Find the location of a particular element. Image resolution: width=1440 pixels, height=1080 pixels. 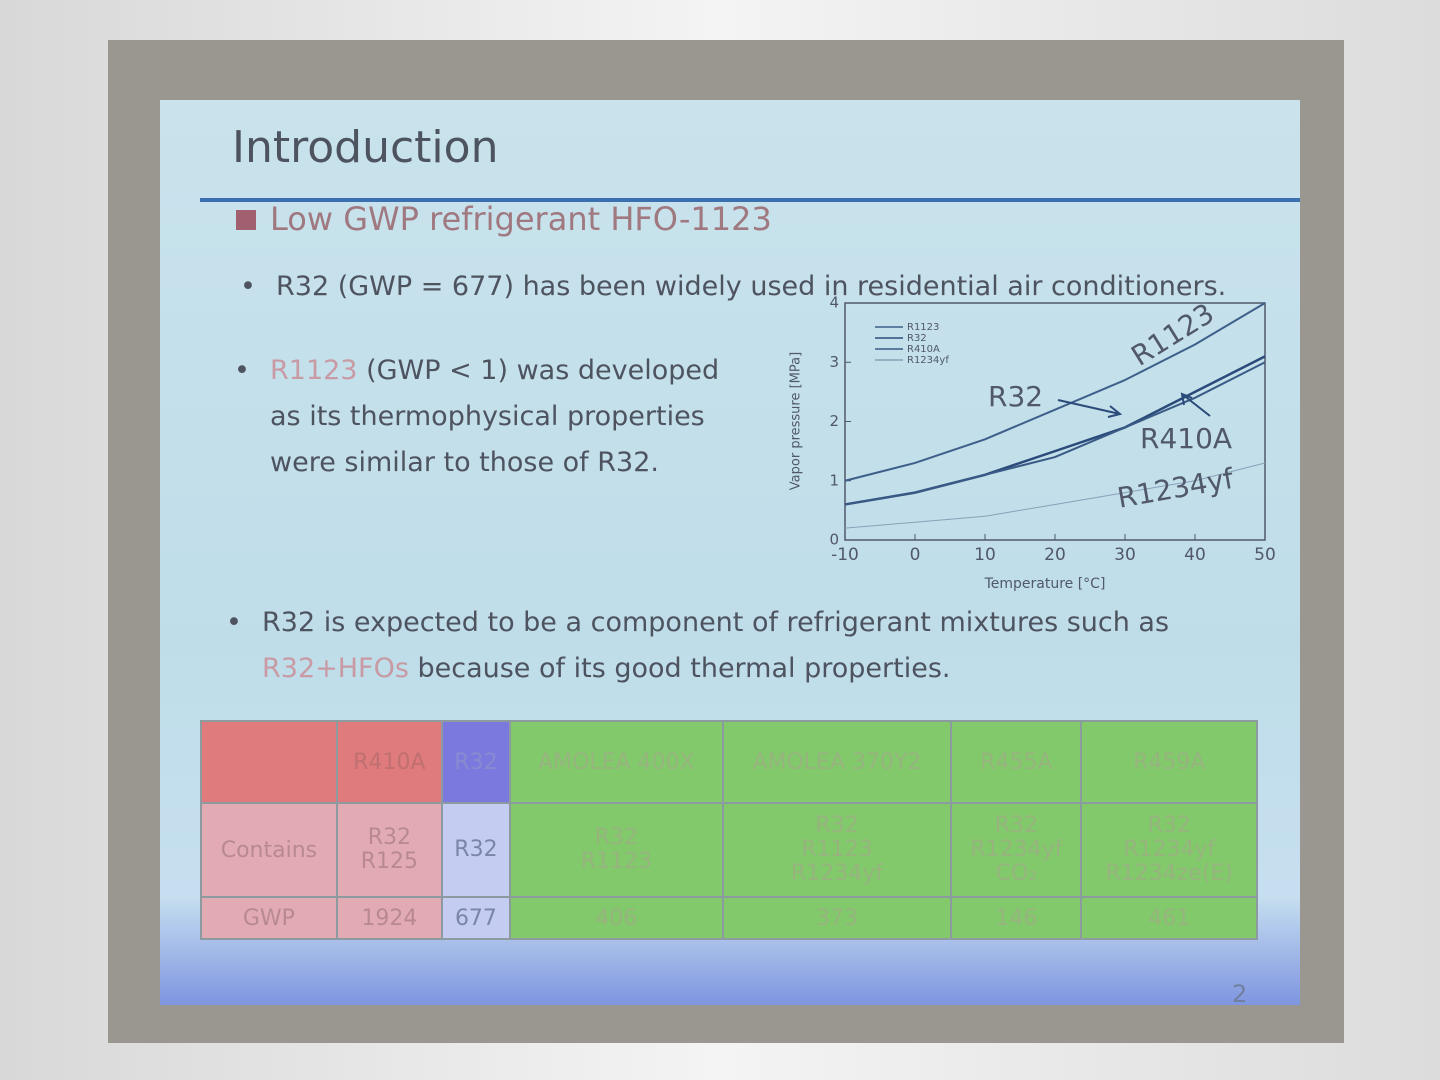

y-tick-label: 3 is located at coordinates (834, 362).